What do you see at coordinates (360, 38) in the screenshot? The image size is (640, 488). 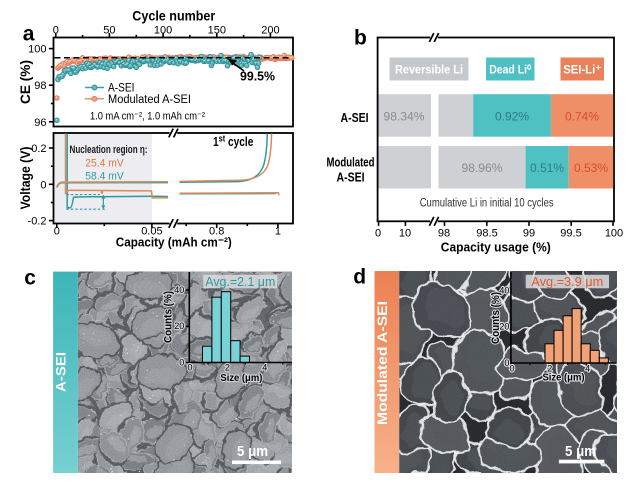 I see `svg-text: b` at bounding box center [360, 38].